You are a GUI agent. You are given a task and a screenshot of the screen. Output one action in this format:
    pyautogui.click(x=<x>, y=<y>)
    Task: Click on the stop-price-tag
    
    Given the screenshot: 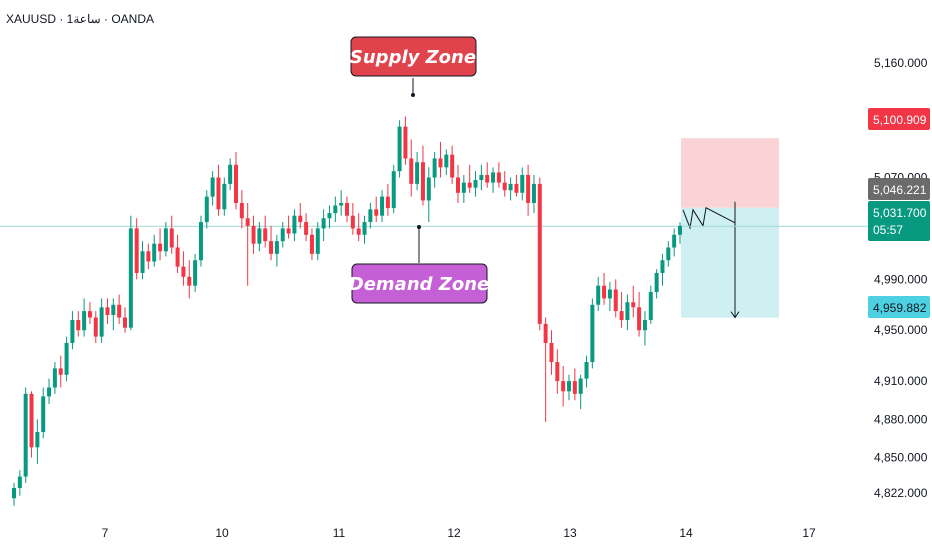 What is the action you would take?
    pyautogui.click(x=899, y=119)
    